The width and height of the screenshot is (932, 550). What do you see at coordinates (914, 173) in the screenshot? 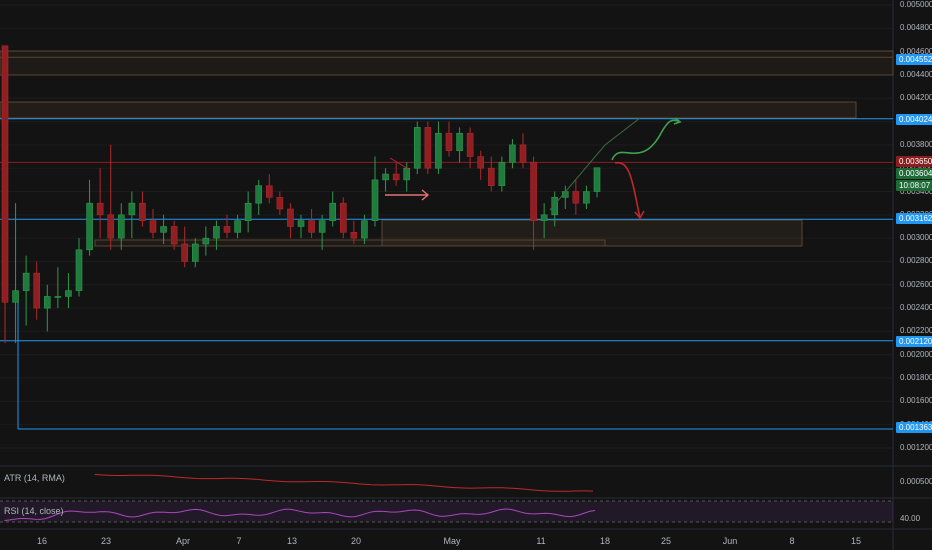
I see `price-label-tag: 0.003604` at bounding box center [914, 173].